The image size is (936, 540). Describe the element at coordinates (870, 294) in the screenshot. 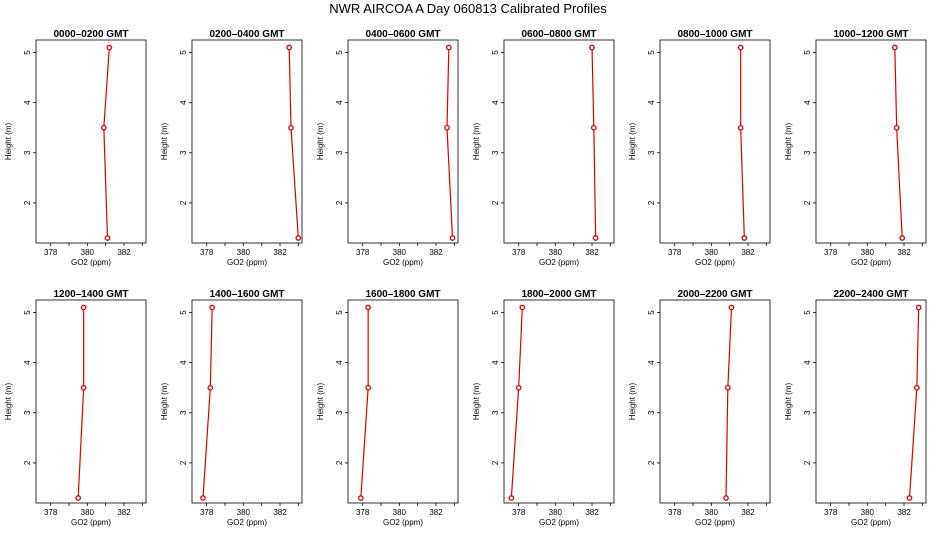

I see `panel-title: 2200–2400 GMT` at that location.